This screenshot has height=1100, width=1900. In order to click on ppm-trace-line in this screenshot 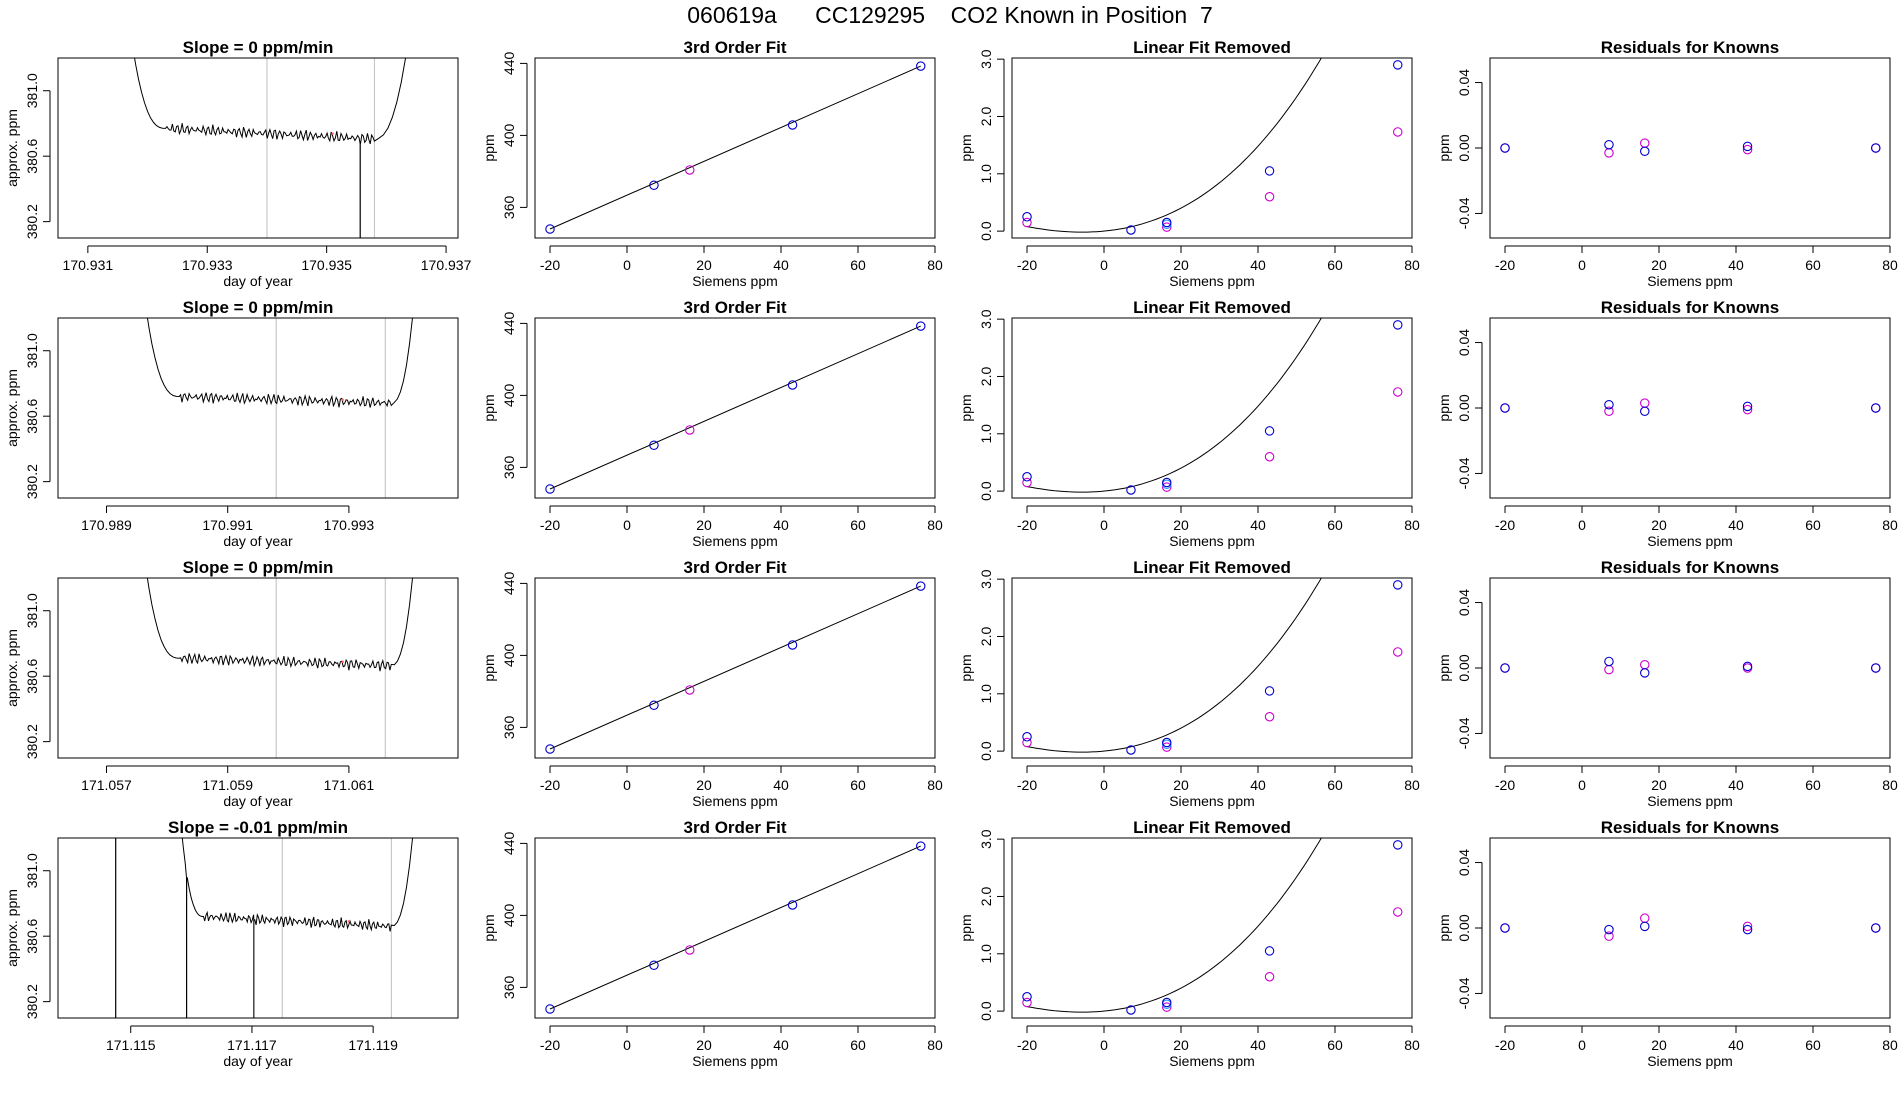, I will do `click(279, 363)`.